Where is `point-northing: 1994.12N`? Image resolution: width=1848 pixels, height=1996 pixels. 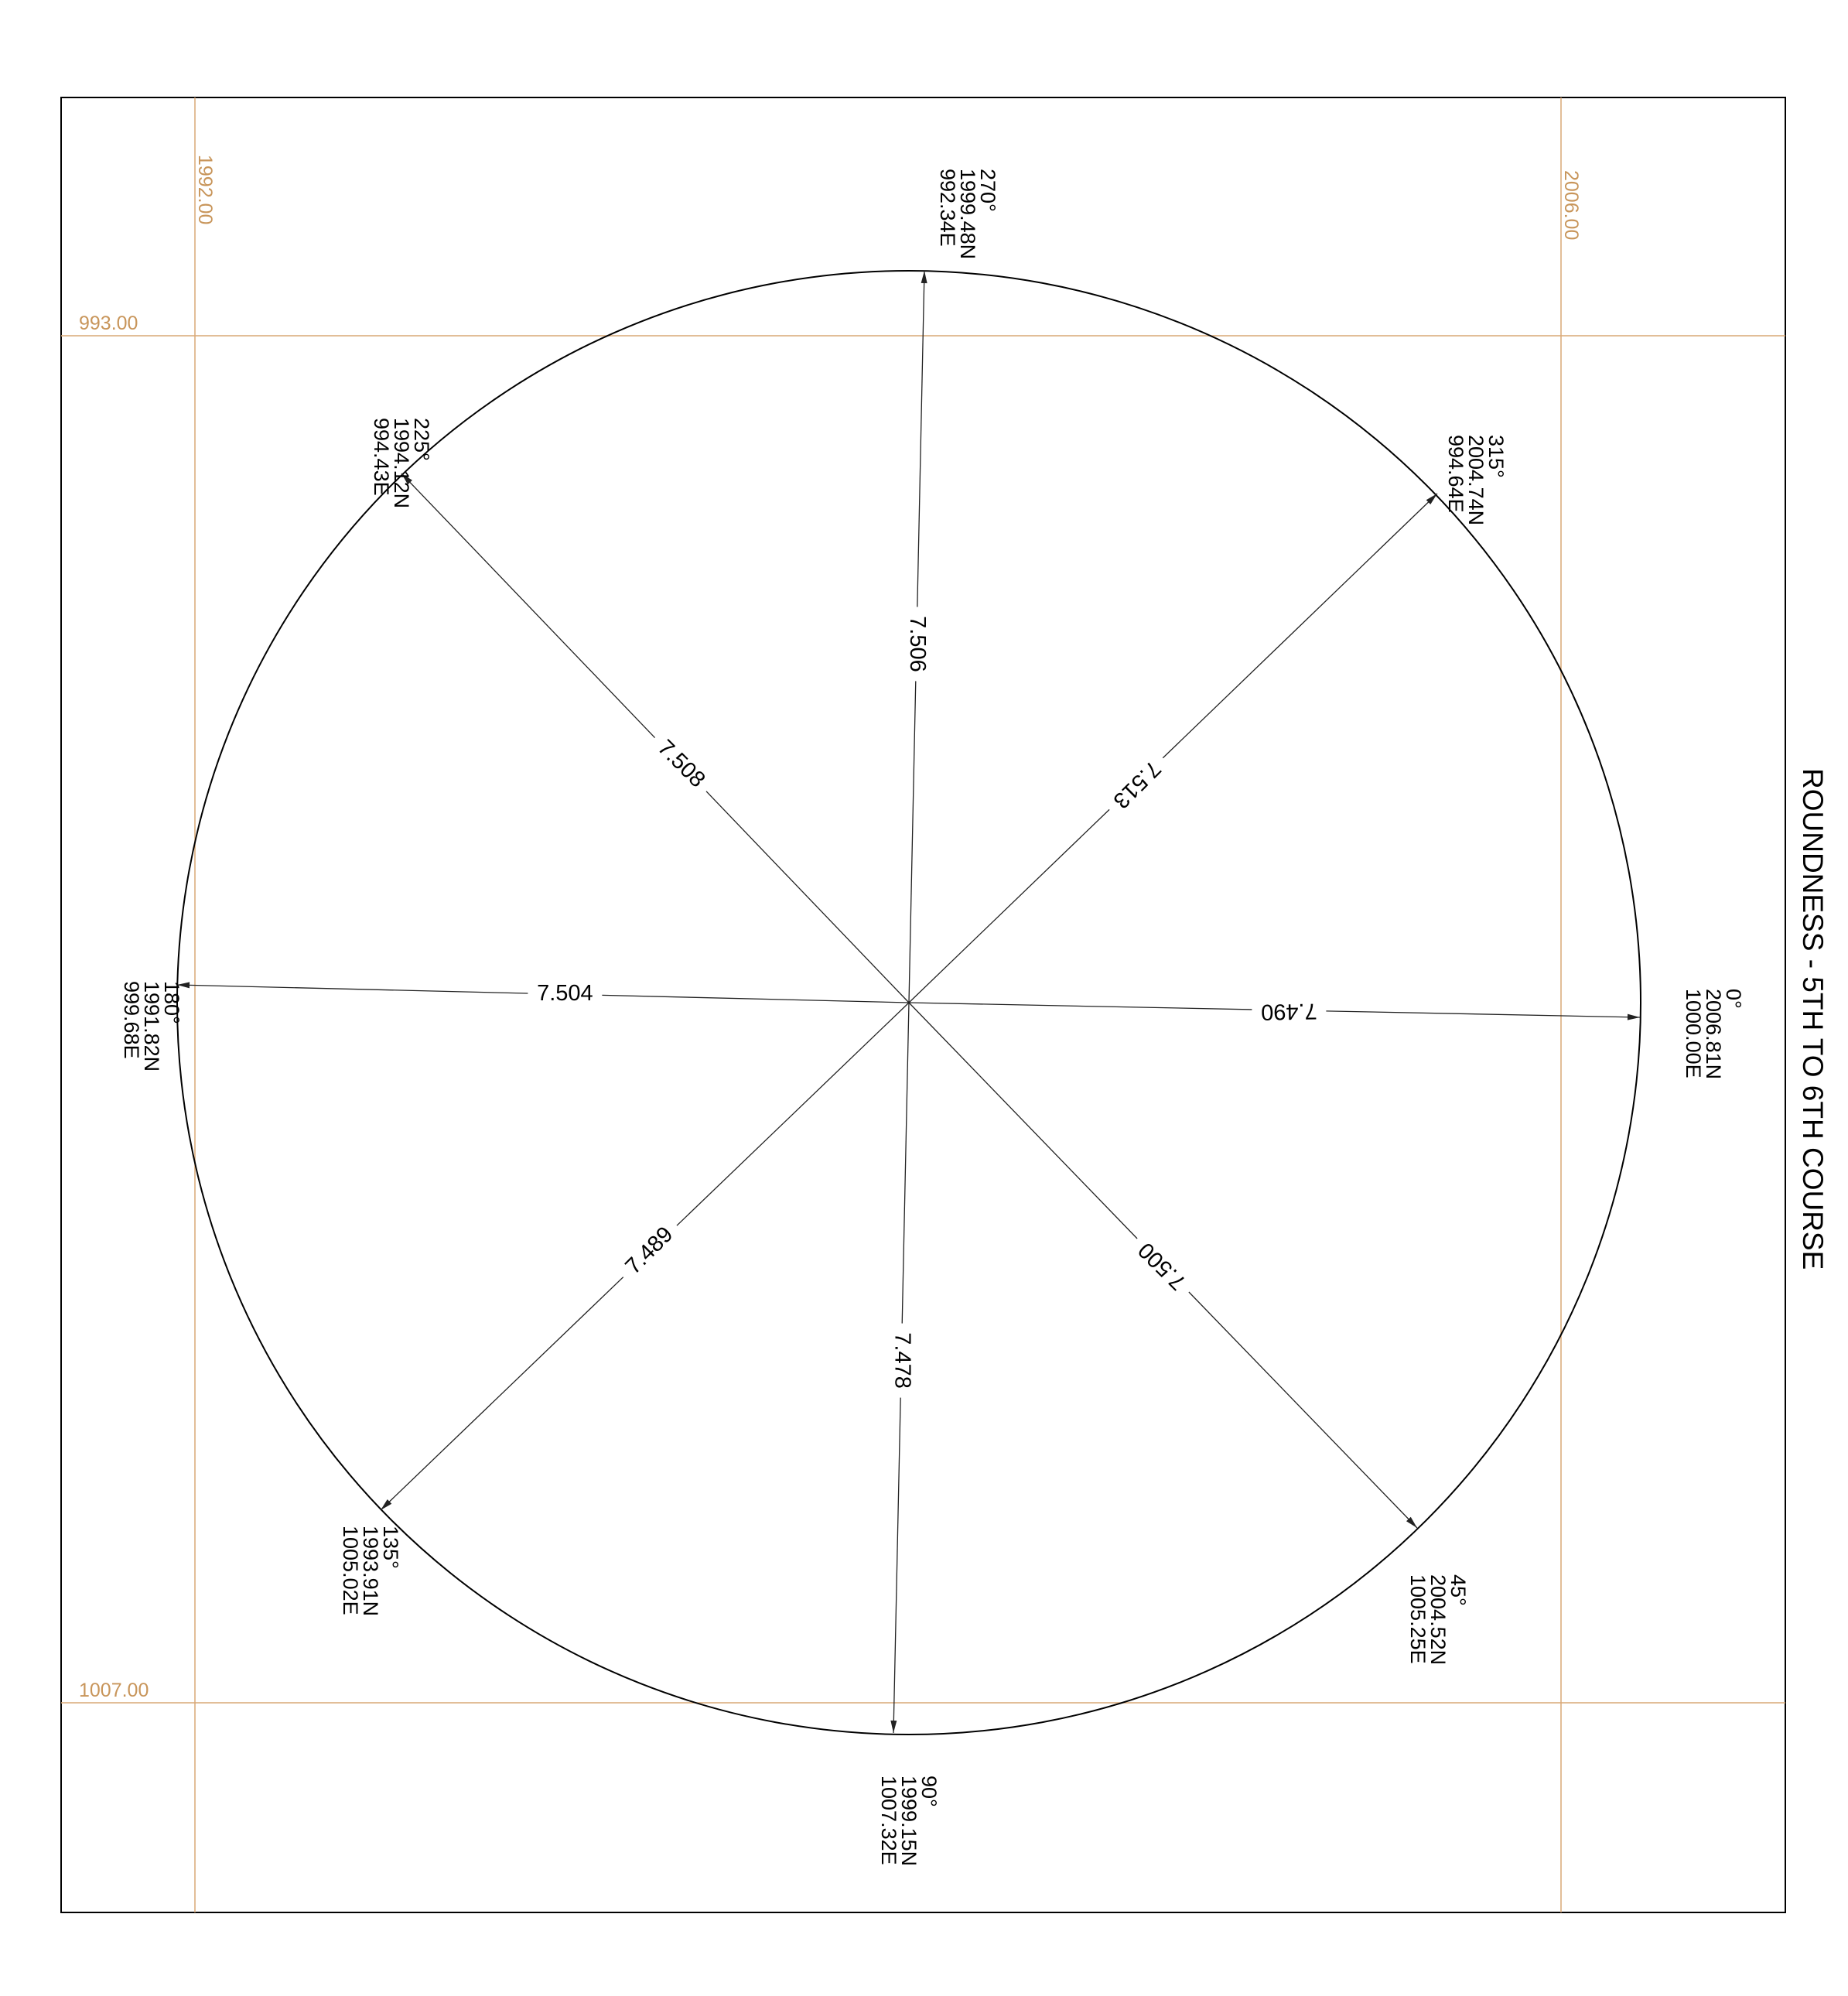 point-northing: 1994.12N is located at coordinates (401, 463).